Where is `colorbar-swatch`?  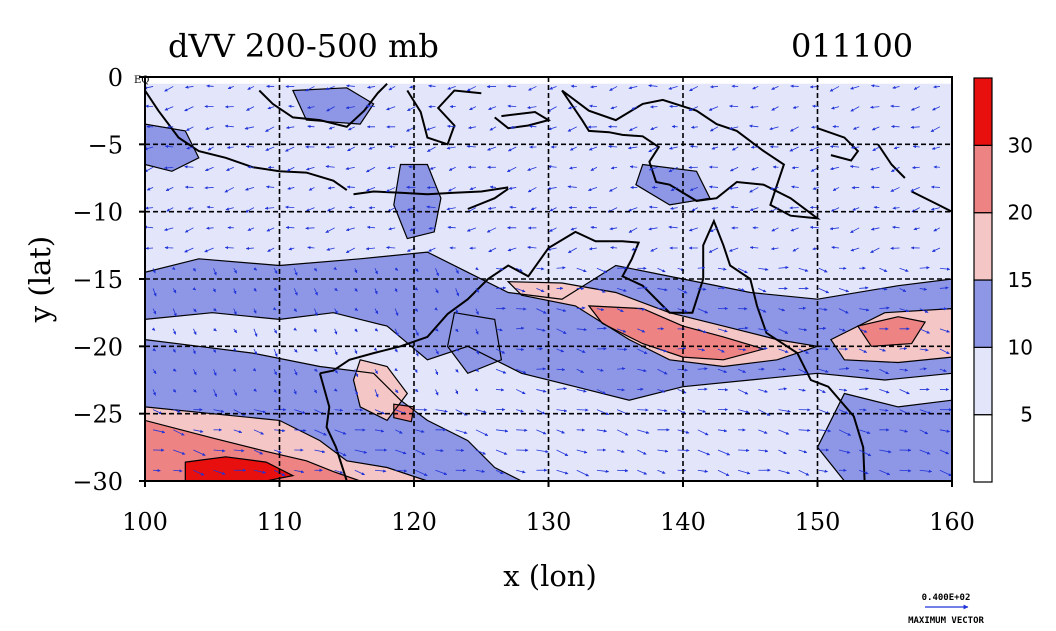 colorbar-swatch is located at coordinates (983, 246).